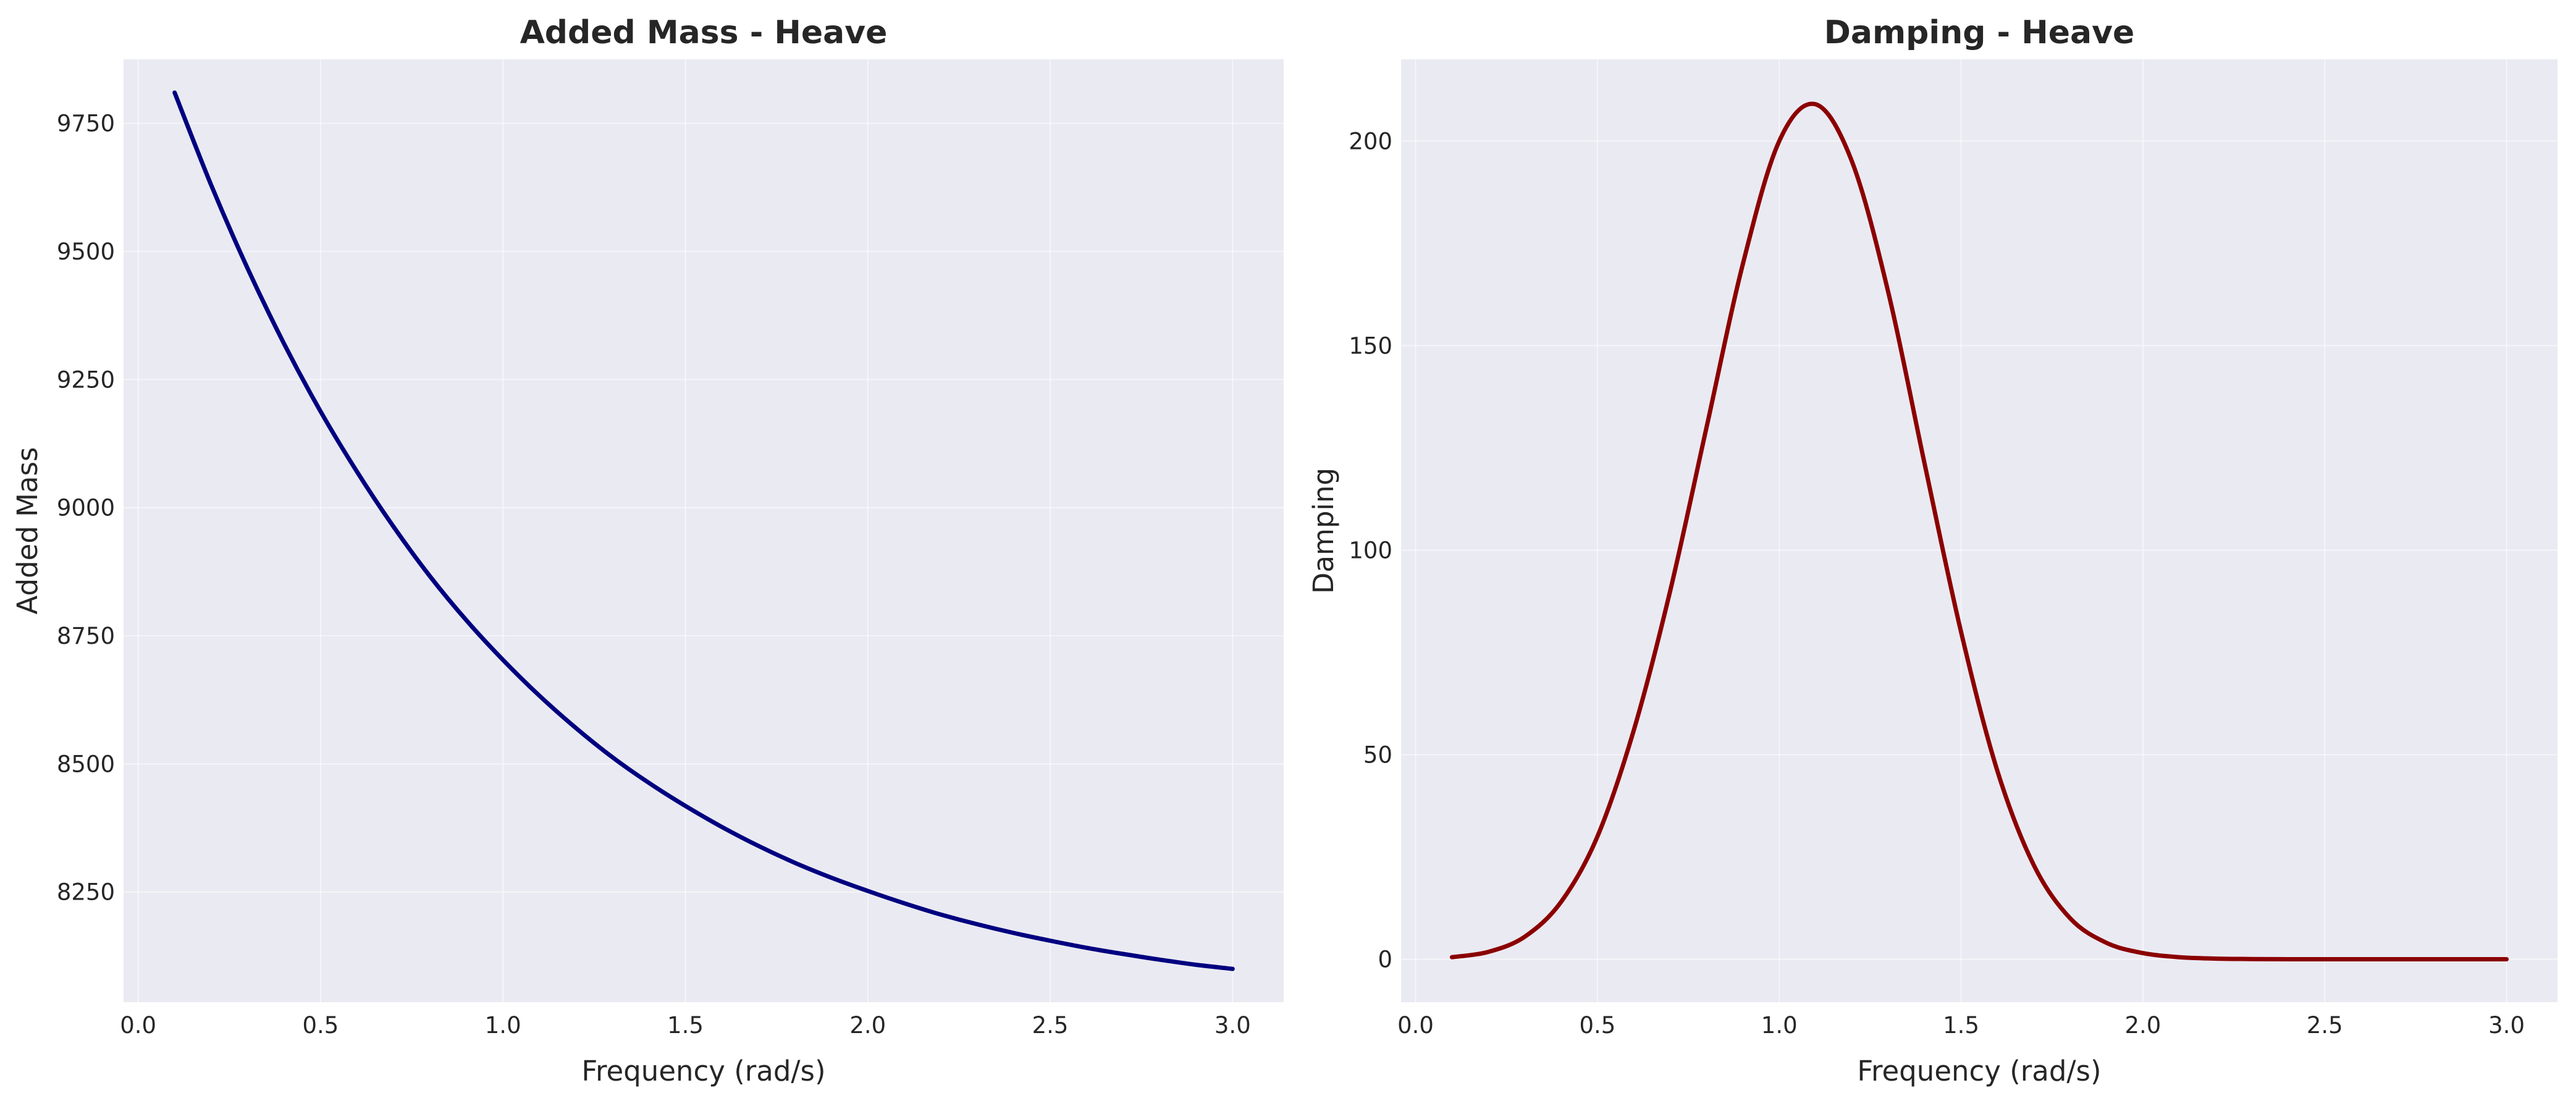 Image resolution: width=2576 pixels, height=1093 pixels. Describe the element at coordinates (86, 764) in the screenshot. I see `y-tick-label: 8500` at that location.